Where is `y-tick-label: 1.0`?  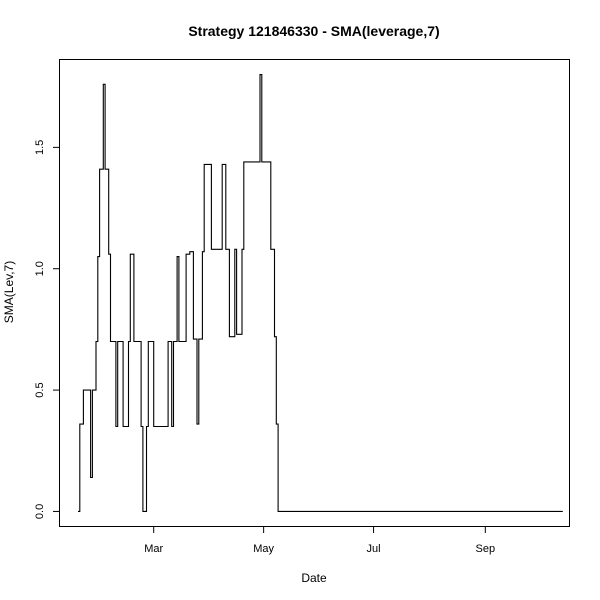
y-tick-label: 1.0 is located at coordinates (40, 268).